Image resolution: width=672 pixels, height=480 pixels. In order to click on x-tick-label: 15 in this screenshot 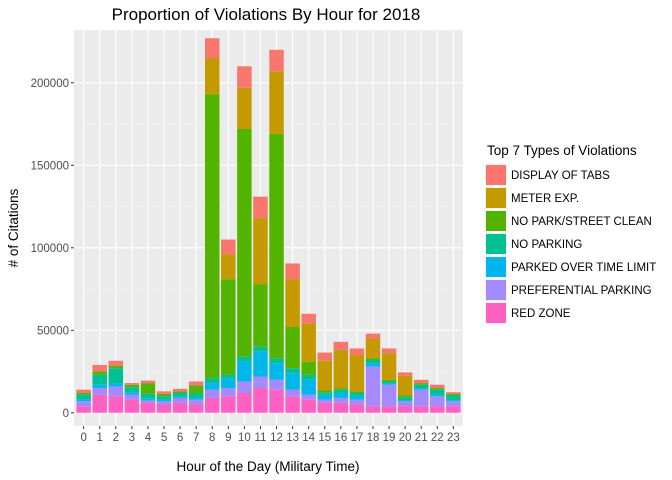, I will do `click(324, 438)`.